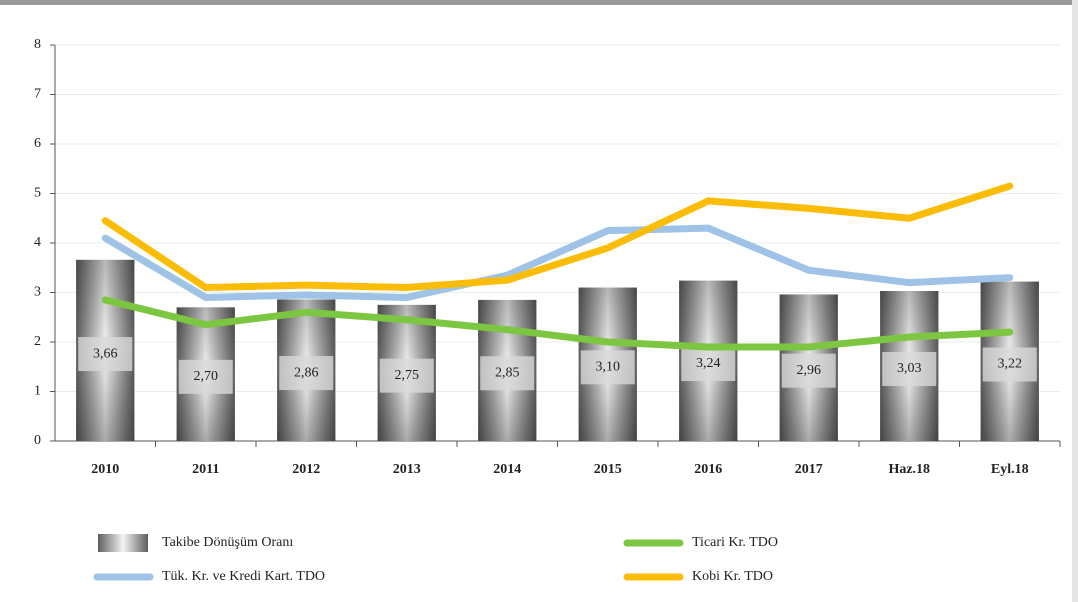 This screenshot has width=1078, height=602. Describe the element at coordinates (909, 469) in the screenshot. I see `x-tick-label: Haz.18` at that location.